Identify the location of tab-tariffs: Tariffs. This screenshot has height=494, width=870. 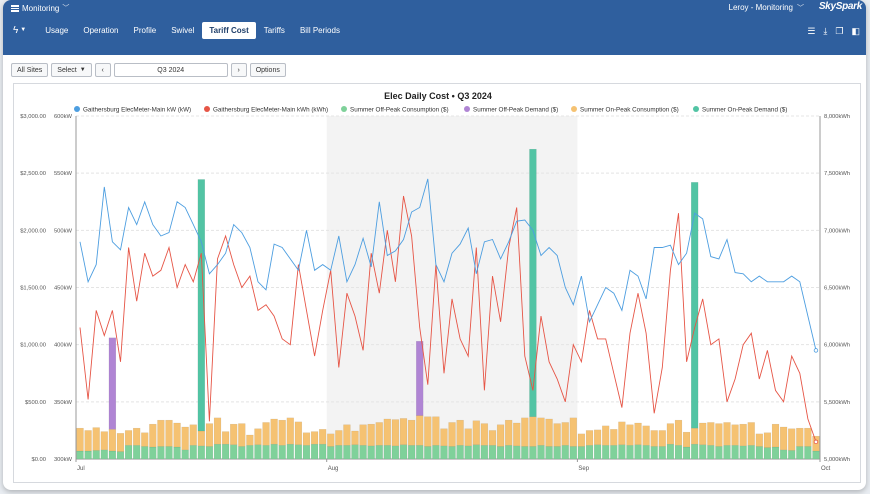
(274, 30).